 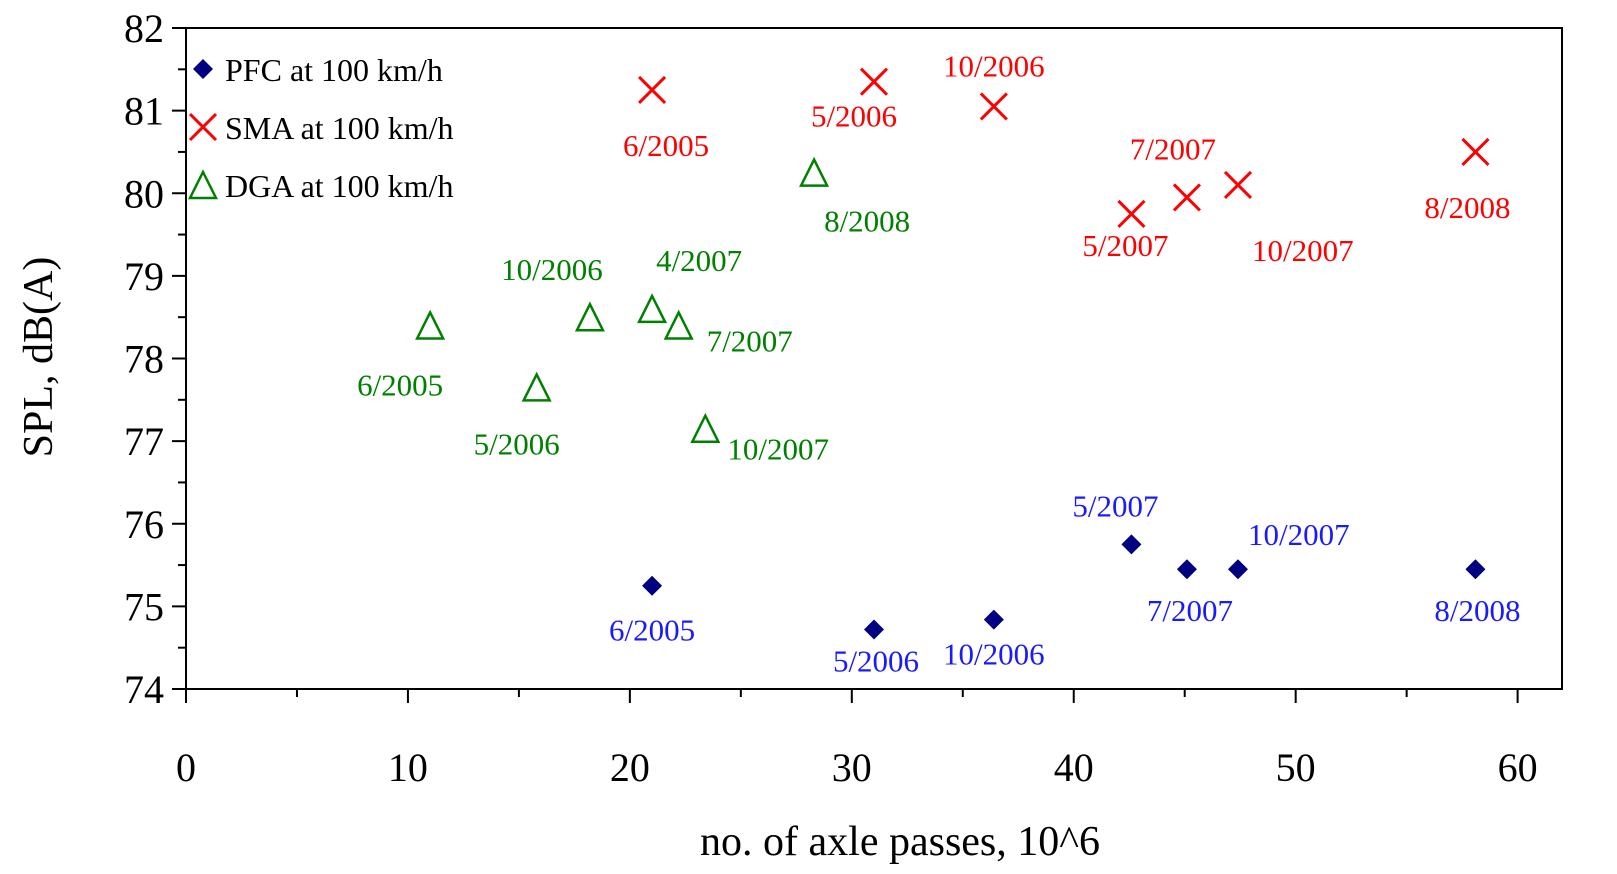 What do you see at coordinates (144, 606) in the screenshot?
I see `y-tick-label: 75` at bounding box center [144, 606].